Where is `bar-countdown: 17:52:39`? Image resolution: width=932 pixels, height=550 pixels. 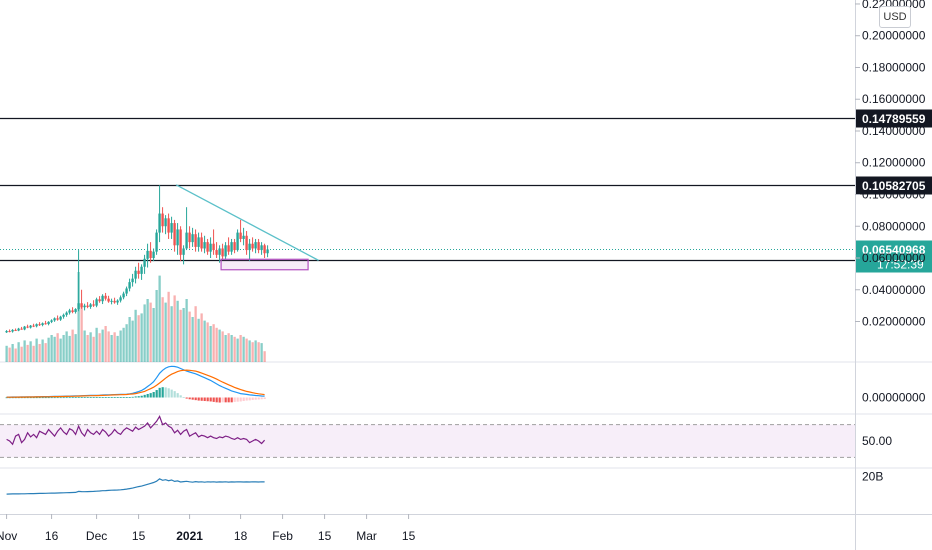
bar-countdown: 17:52:39 is located at coordinates (900, 265).